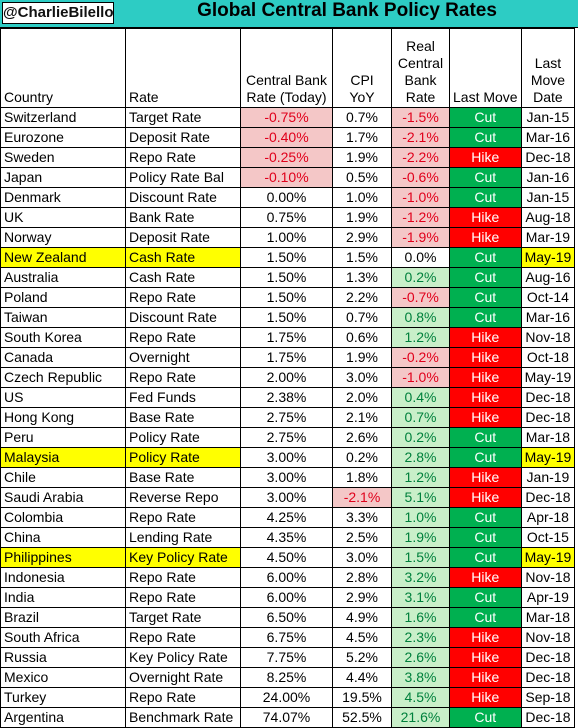  I want to click on cb-rate-cell: 1.00%, so click(286, 237).